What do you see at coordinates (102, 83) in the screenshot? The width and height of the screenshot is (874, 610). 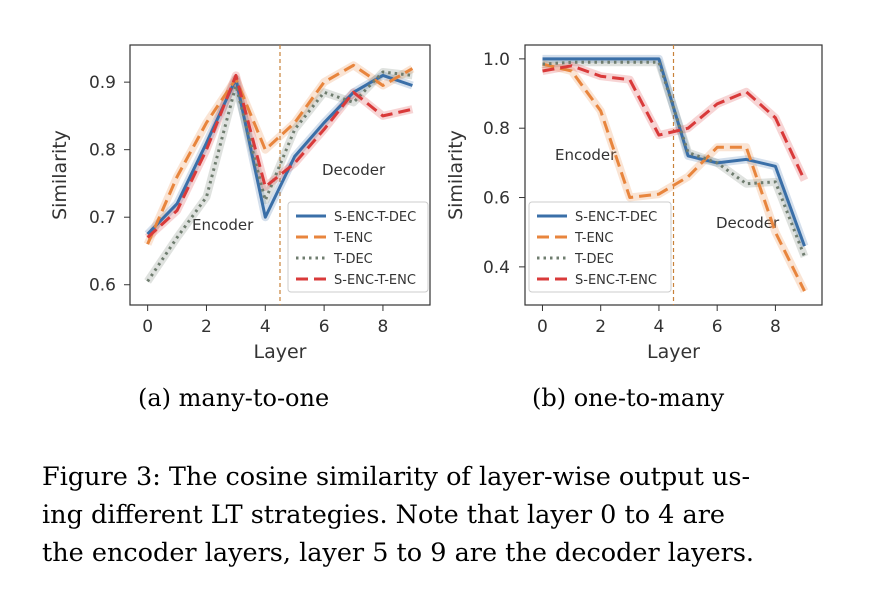 I see `y-tick-label: 0.9` at bounding box center [102, 83].